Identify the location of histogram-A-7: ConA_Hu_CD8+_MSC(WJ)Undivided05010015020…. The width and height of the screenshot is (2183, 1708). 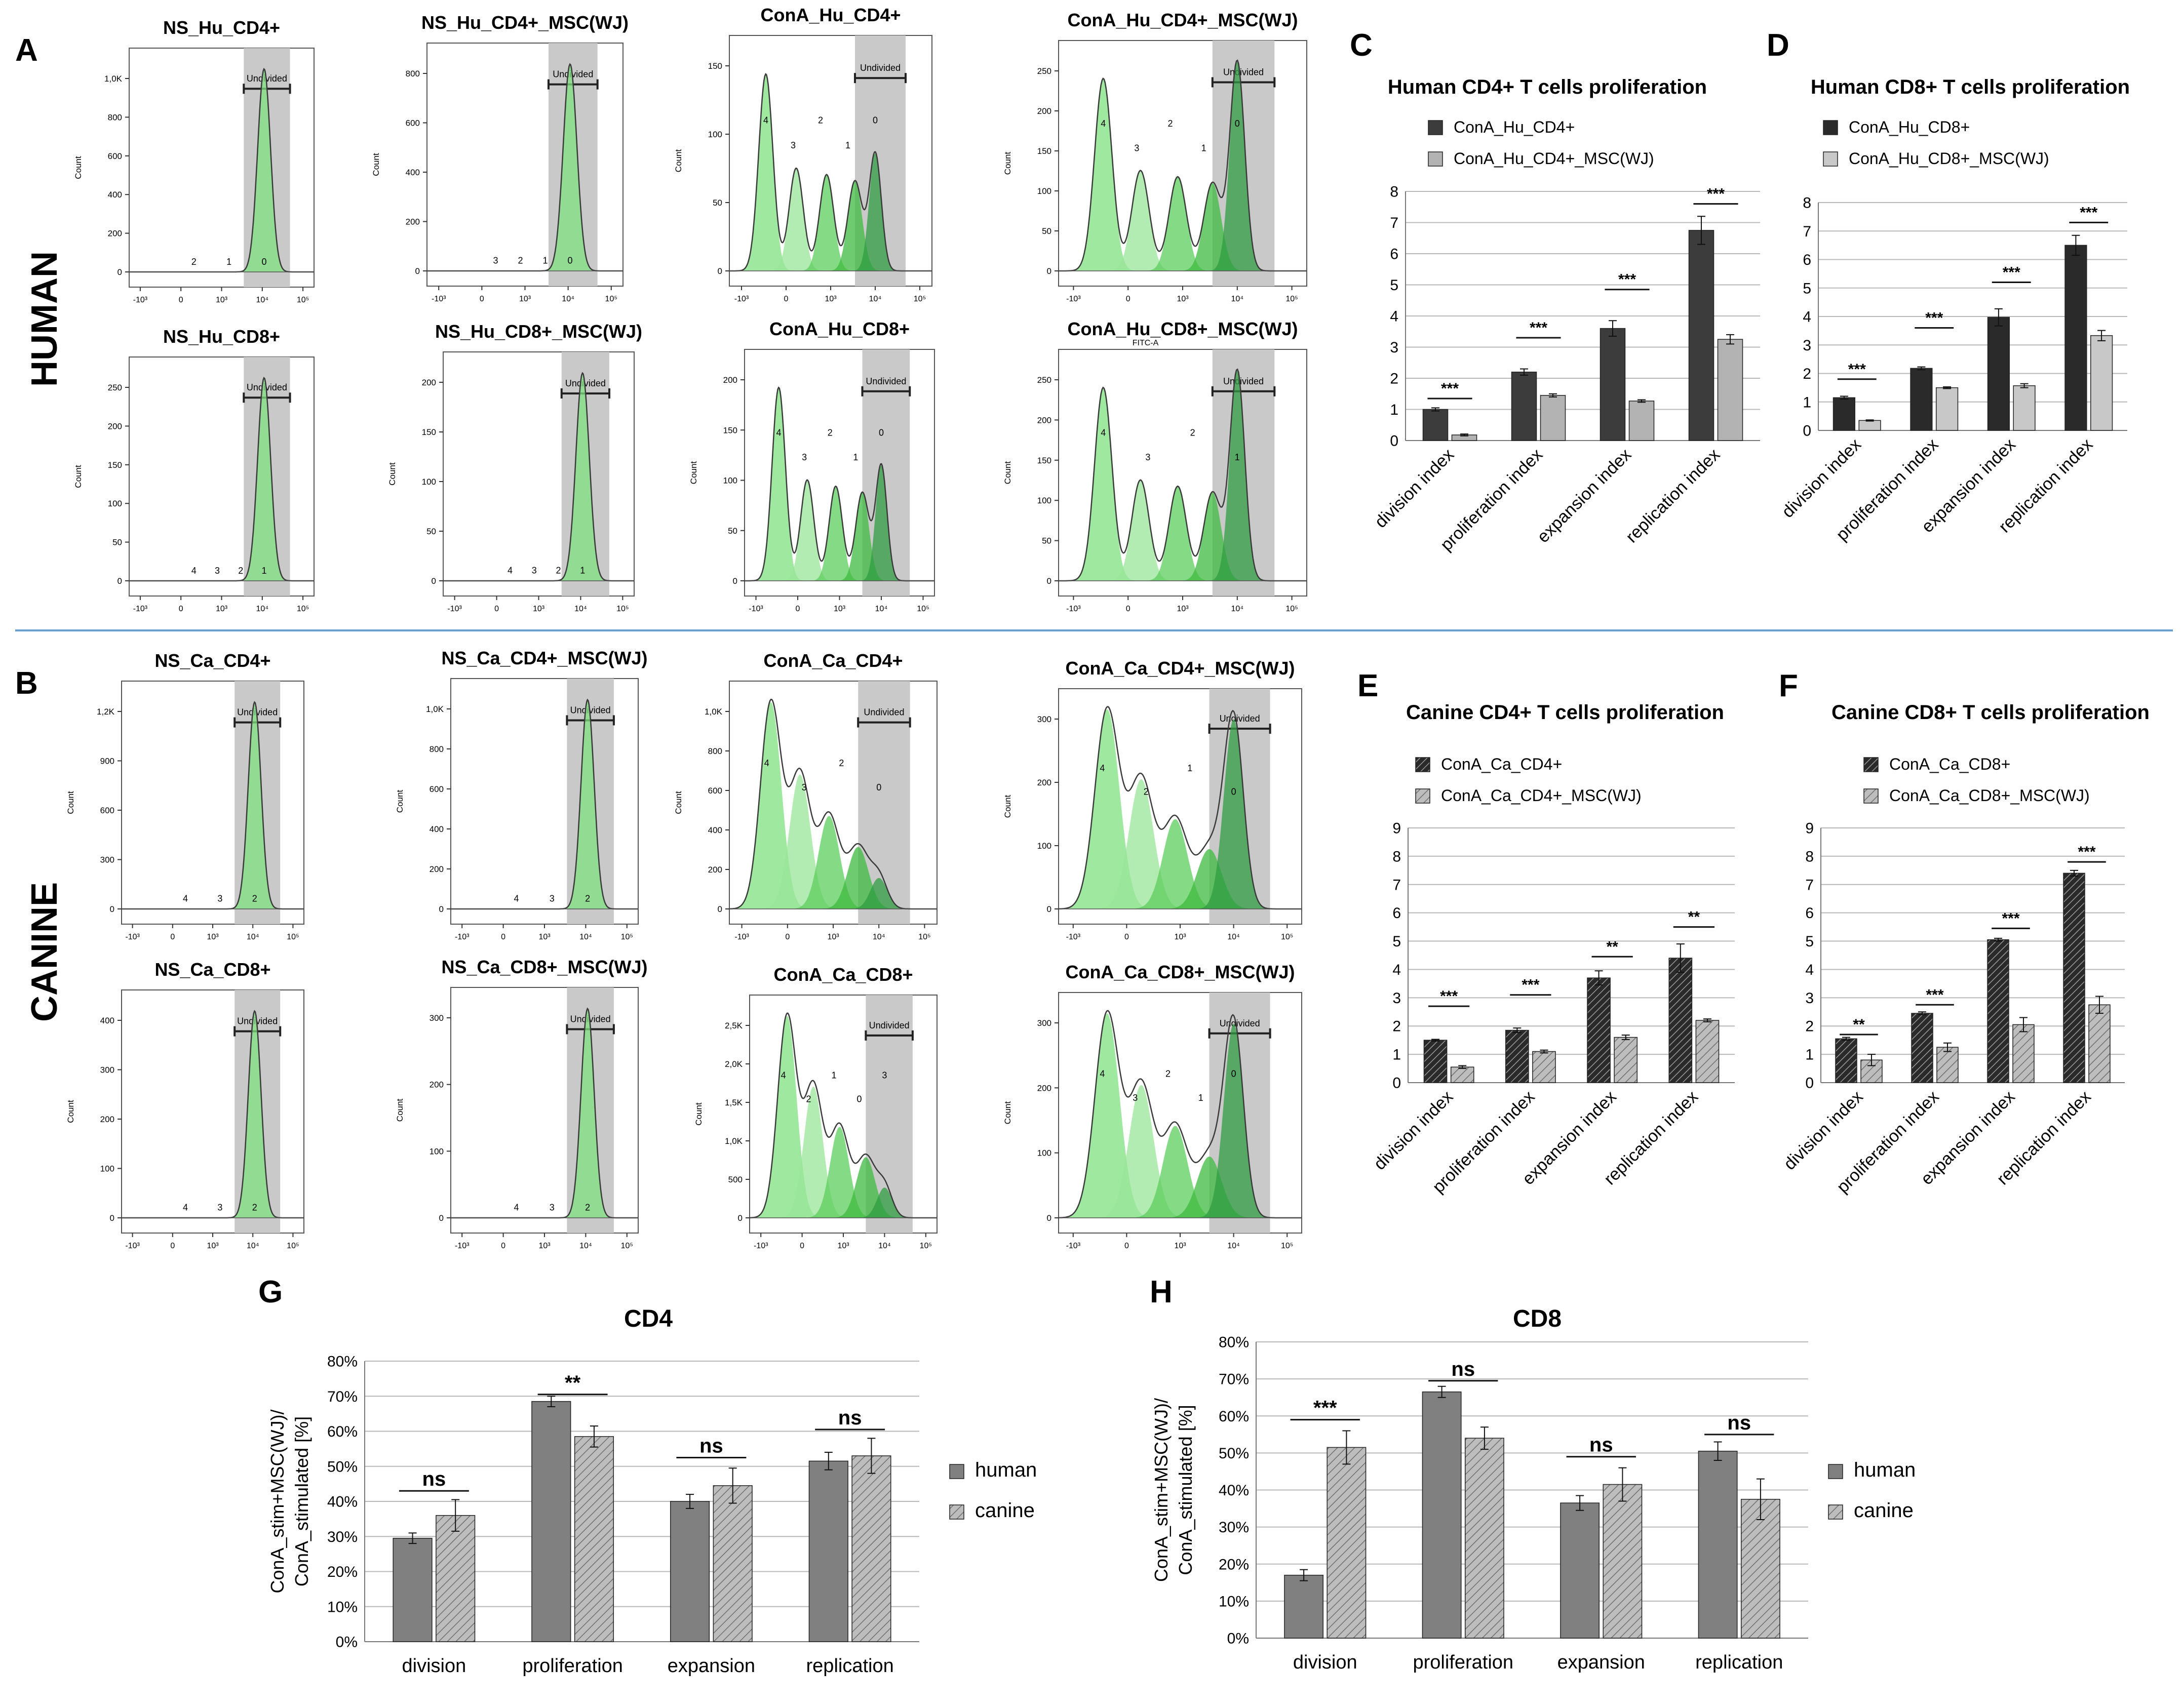
(1155, 466).